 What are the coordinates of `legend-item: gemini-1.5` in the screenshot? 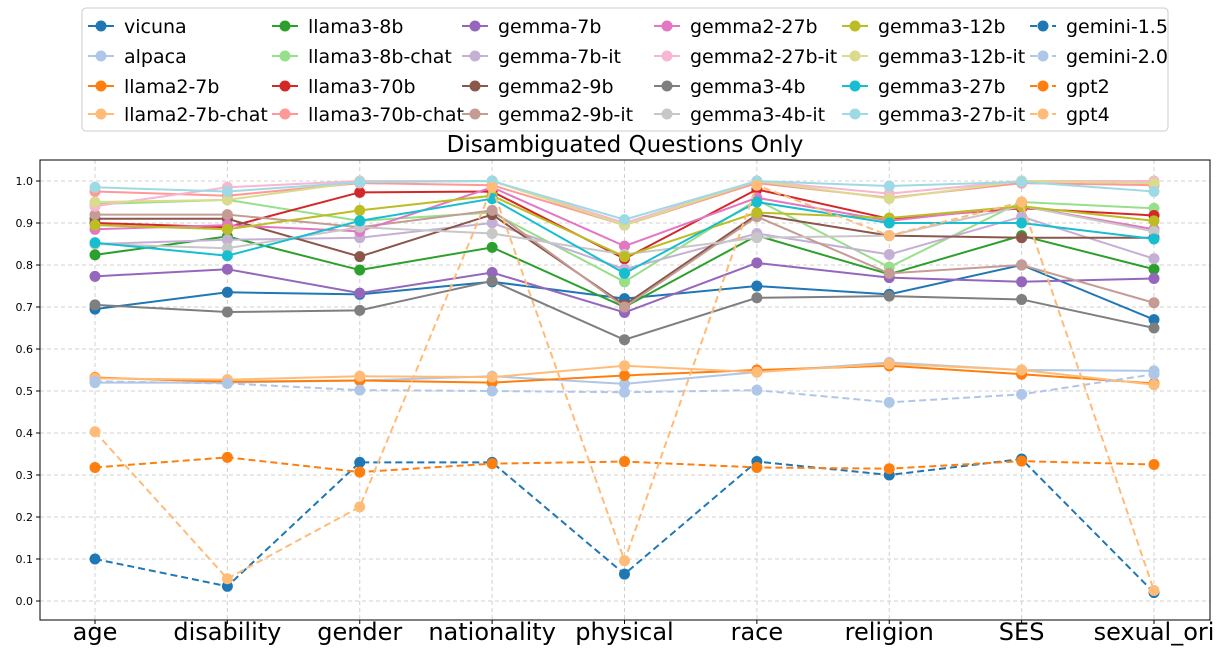 It's located at (1099, 27).